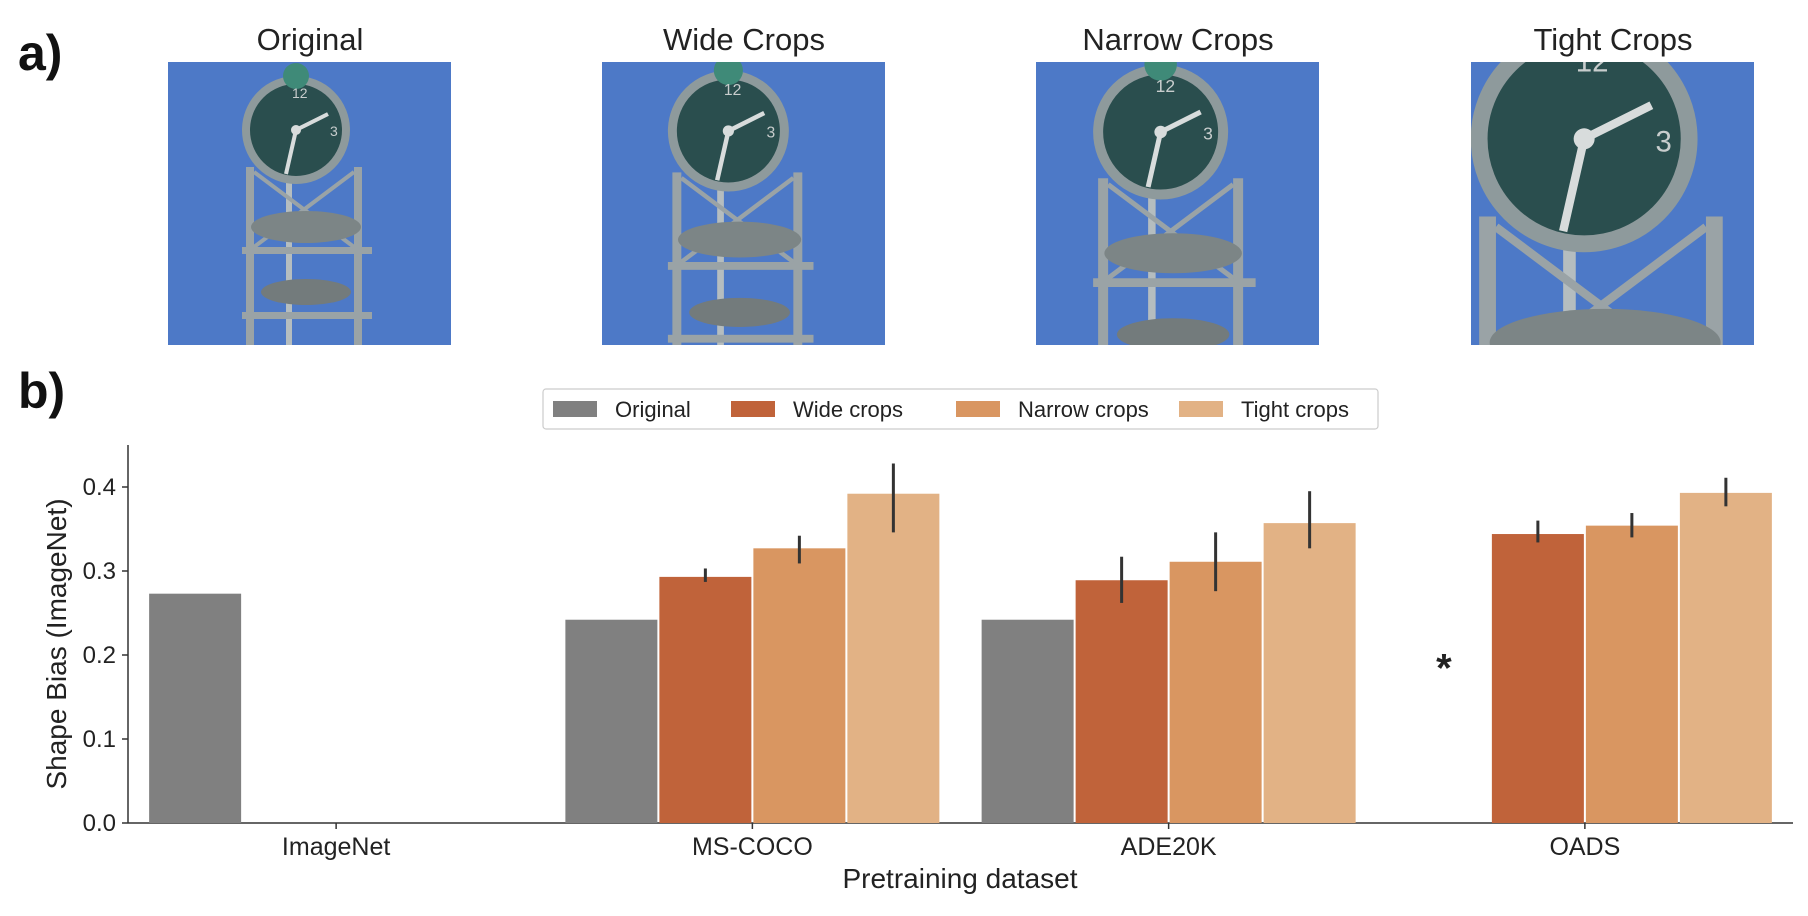 Image resolution: width=1808 pixels, height=916 pixels. What do you see at coordinates (1178, 39) in the screenshot?
I see `thumb-title-narrow: Narrow Crops` at bounding box center [1178, 39].